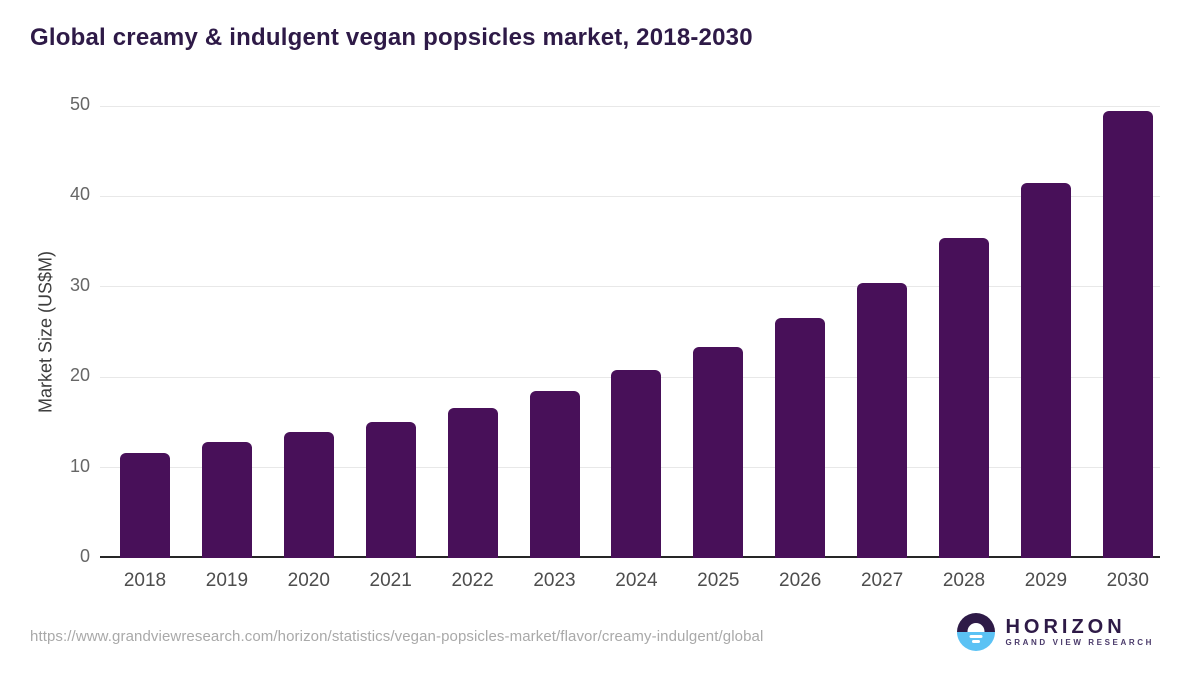 This screenshot has width=1200, height=675. I want to click on bar-2025, so click(718, 452).